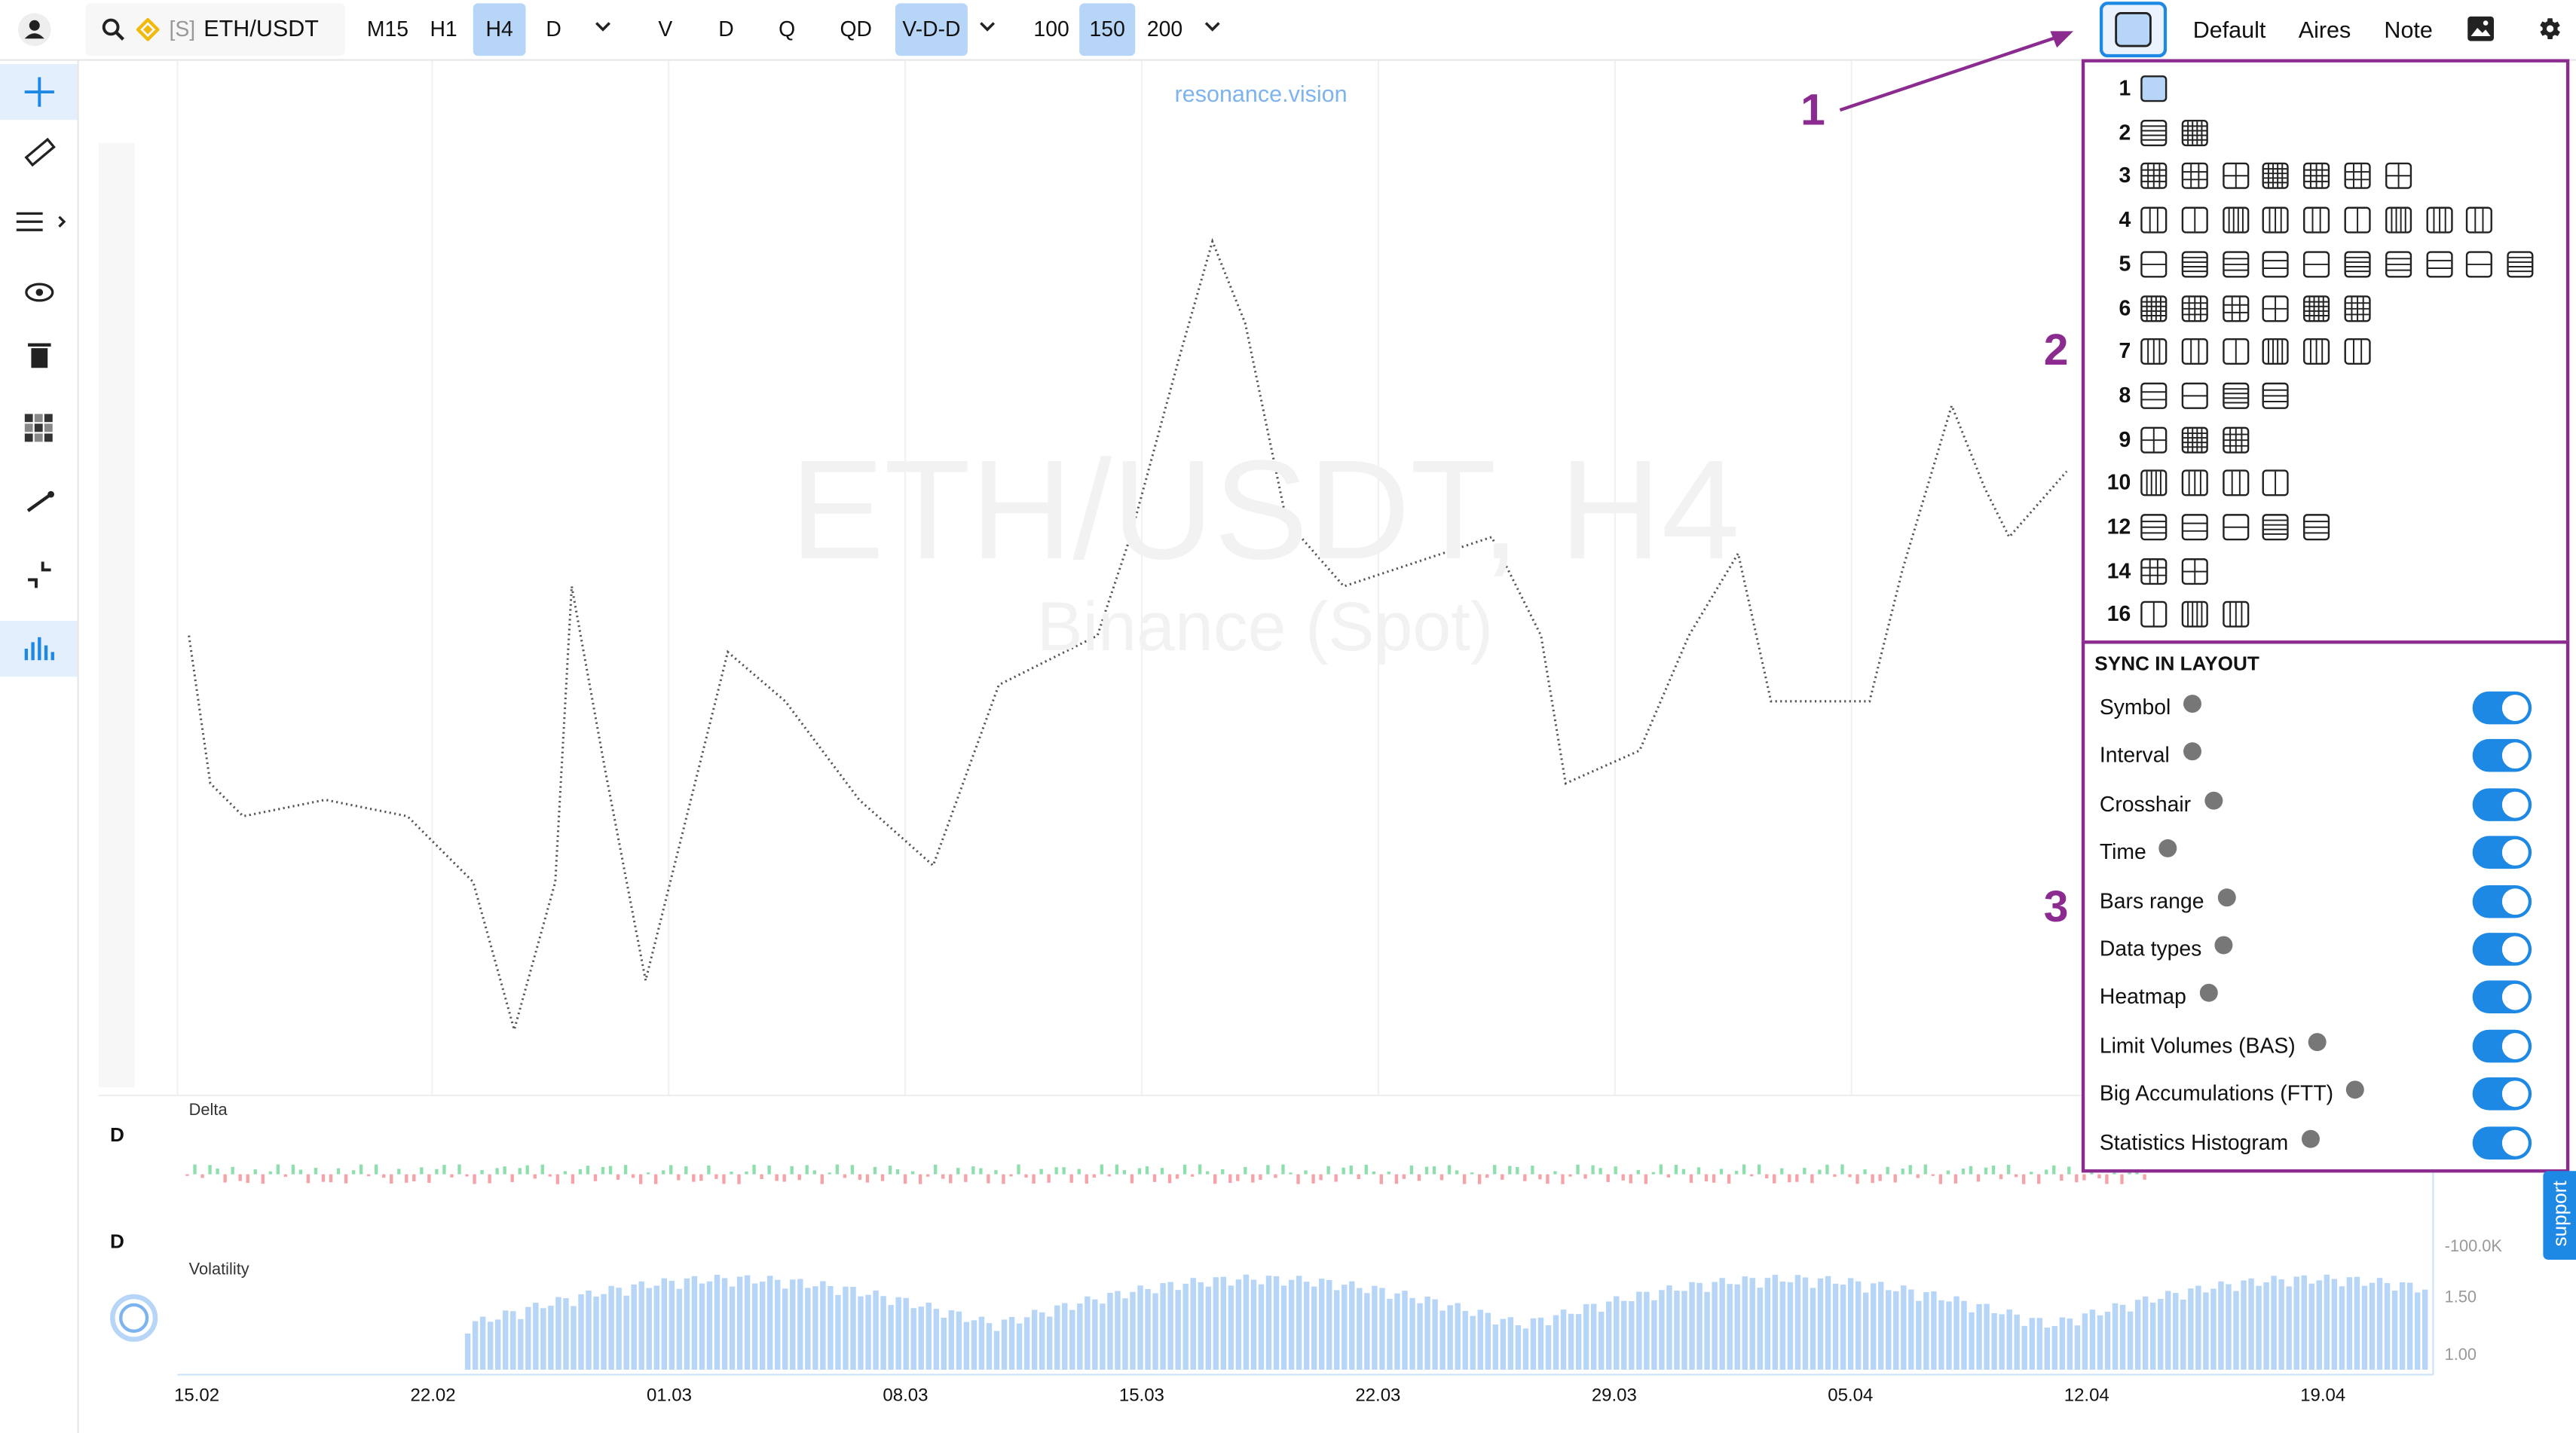 Image resolution: width=2576 pixels, height=1433 pixels. I want to click on delete-tool, so click(38, 355).